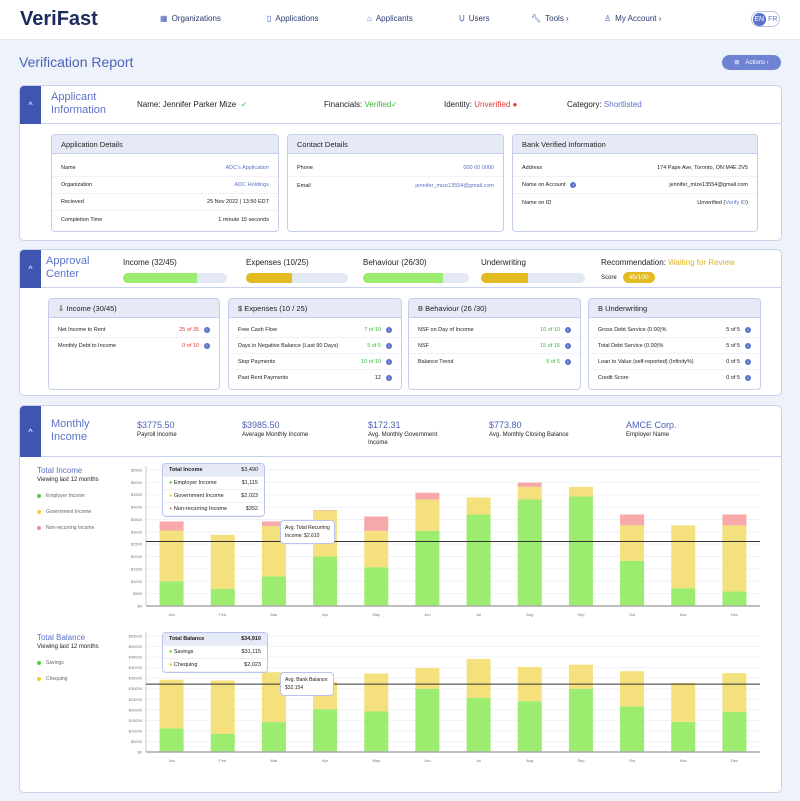 The width and height of the screenshot is (800, 801). I want to click on application-link: ADC's Application, so click(247, 168).